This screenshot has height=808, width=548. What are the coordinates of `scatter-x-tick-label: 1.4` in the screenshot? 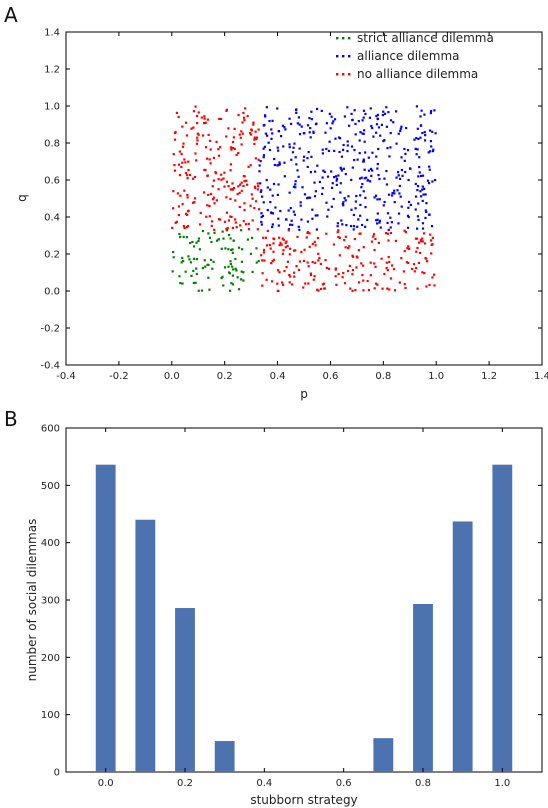 It's located at (541, 376).